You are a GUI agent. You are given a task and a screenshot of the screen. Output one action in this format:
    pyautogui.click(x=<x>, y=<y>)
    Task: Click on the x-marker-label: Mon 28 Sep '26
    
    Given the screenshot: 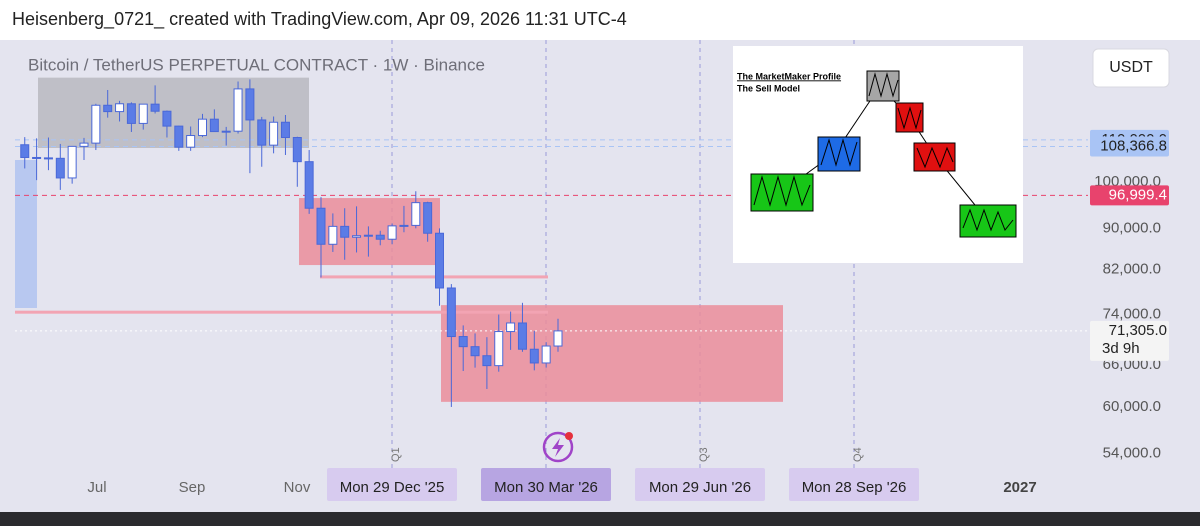 What is the action you would take?
    pyautogui.click(x=854, y=487)
    